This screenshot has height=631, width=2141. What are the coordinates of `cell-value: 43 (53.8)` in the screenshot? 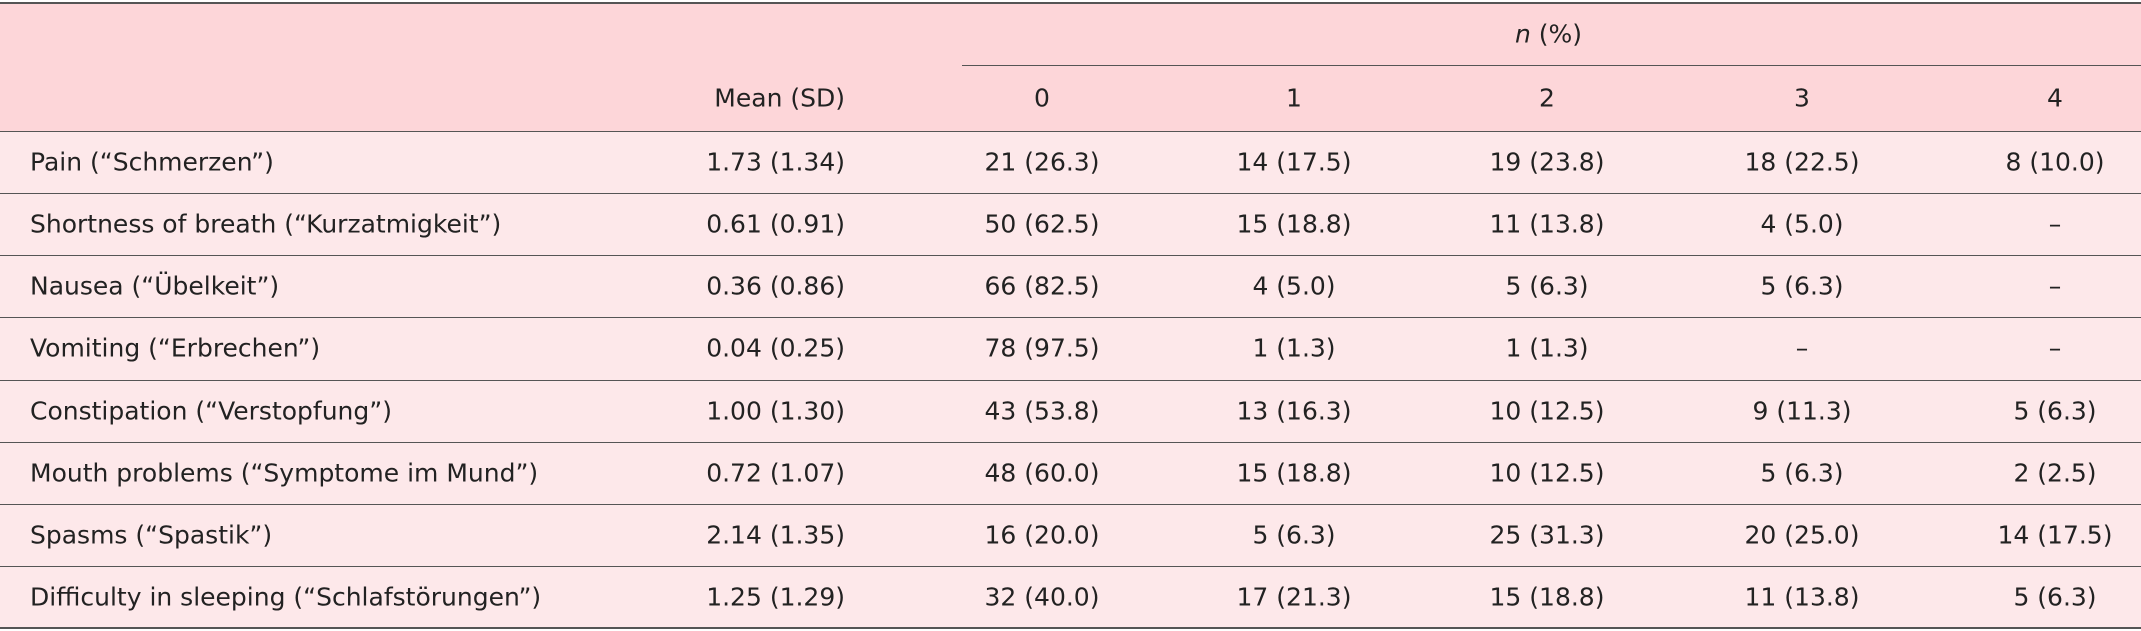 It's located at (1042, 411).